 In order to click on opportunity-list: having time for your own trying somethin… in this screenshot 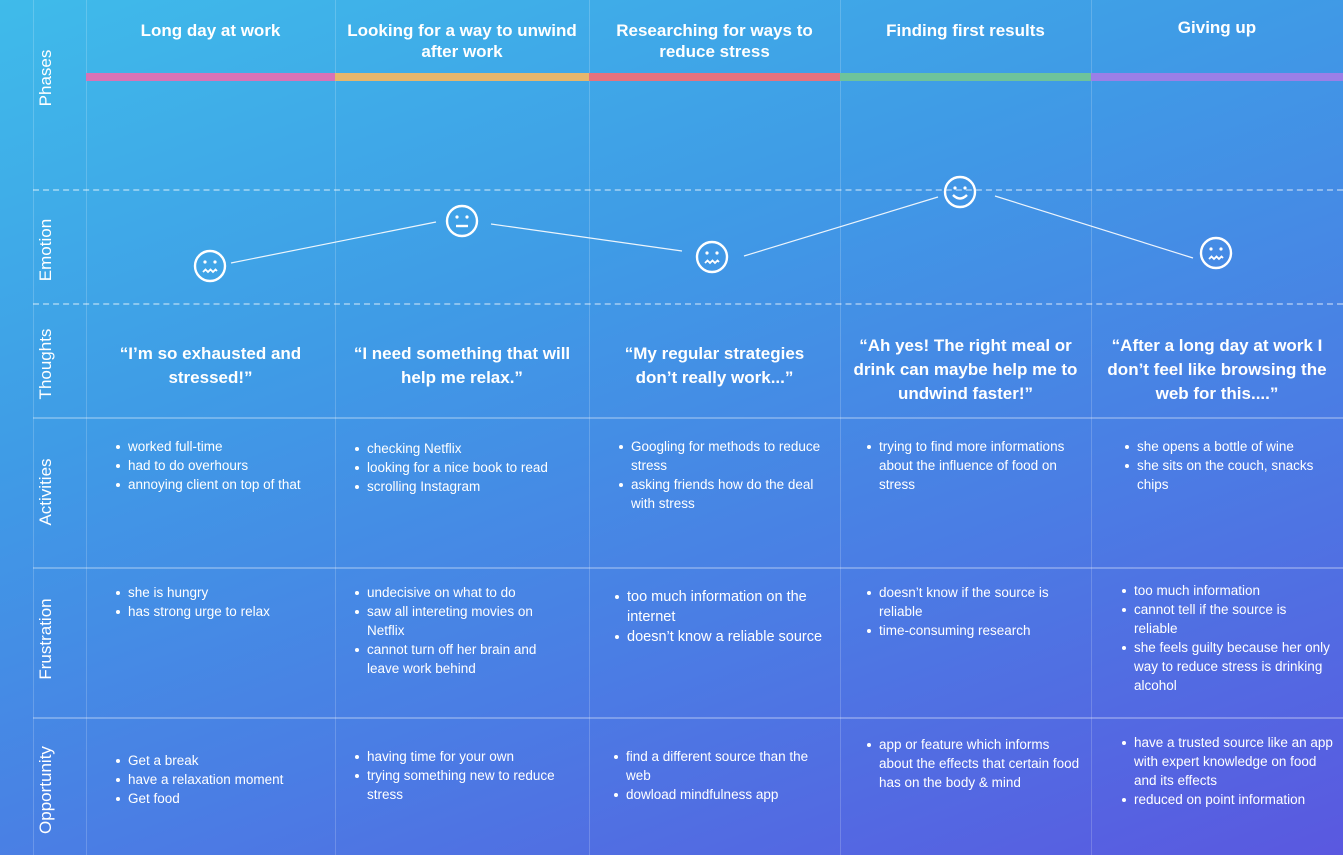, I will do `click(445, 775)`.